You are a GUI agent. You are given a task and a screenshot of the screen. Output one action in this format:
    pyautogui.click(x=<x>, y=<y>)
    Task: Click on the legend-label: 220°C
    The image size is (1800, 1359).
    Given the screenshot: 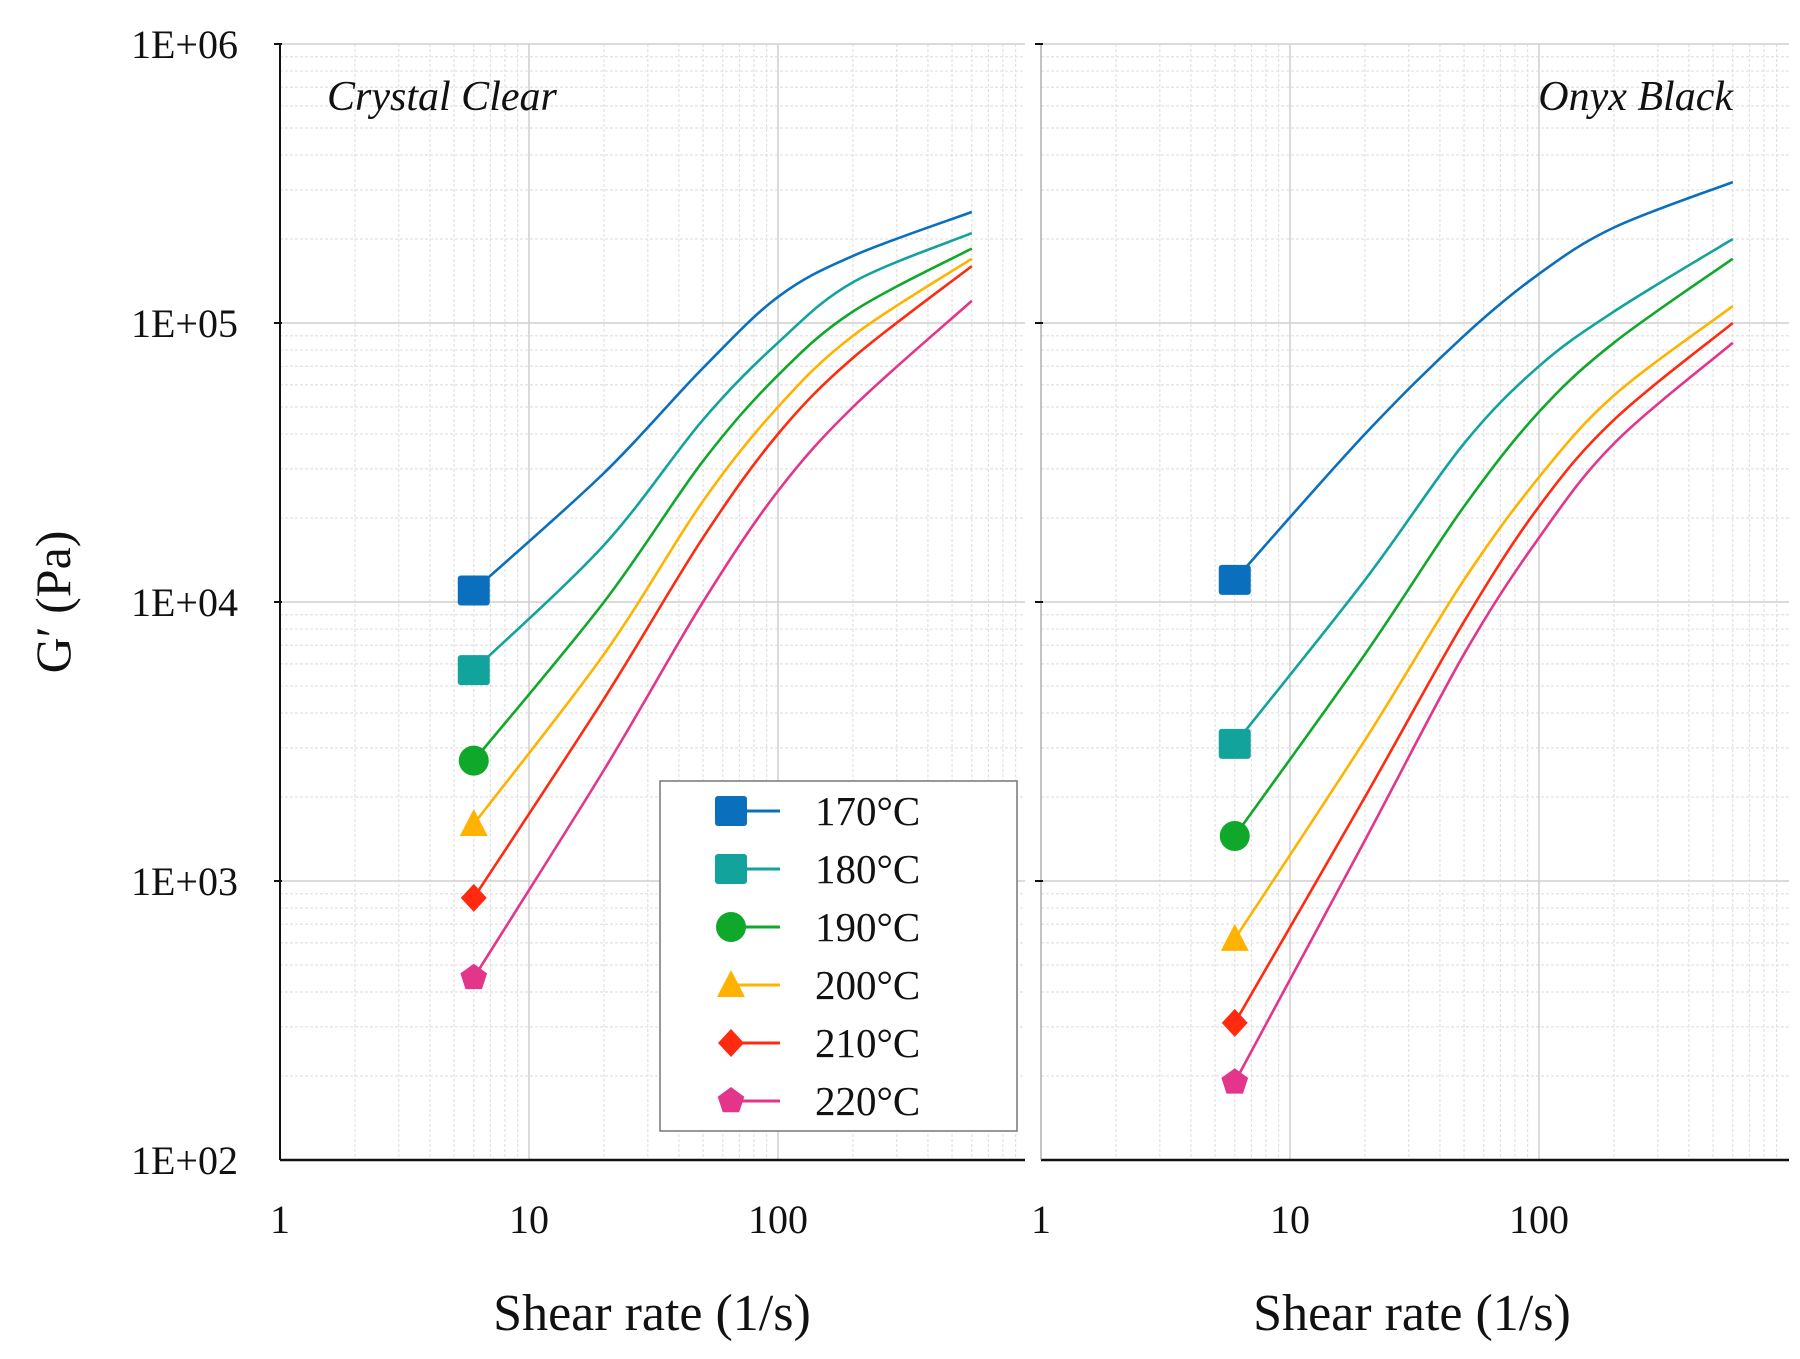 What is the action you would take?
    pyautogui.click(x=867, y=1101)
    